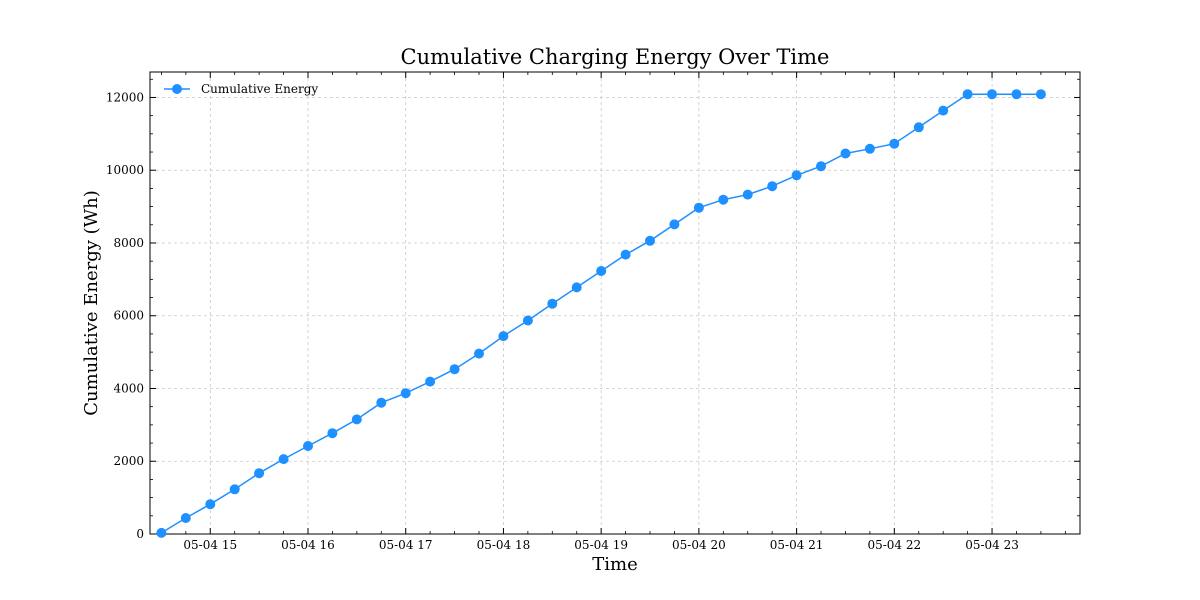 The image size is (1200, 600). Describe the element at coordinates (210, 545) in the screenshot. I see `x-tick-label: 05-04 15` at that location.